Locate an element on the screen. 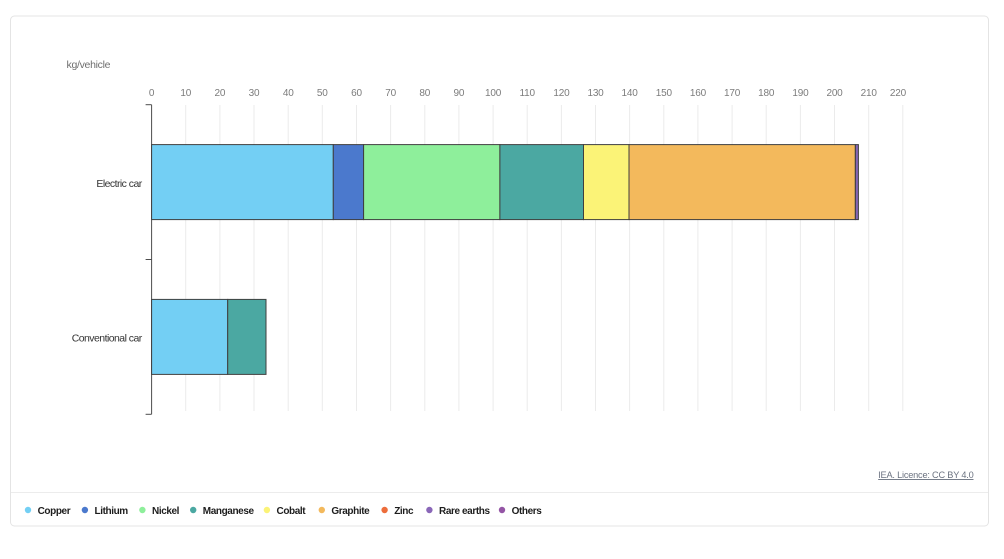  svg-text: 140 is located at coordinates (630, 93).